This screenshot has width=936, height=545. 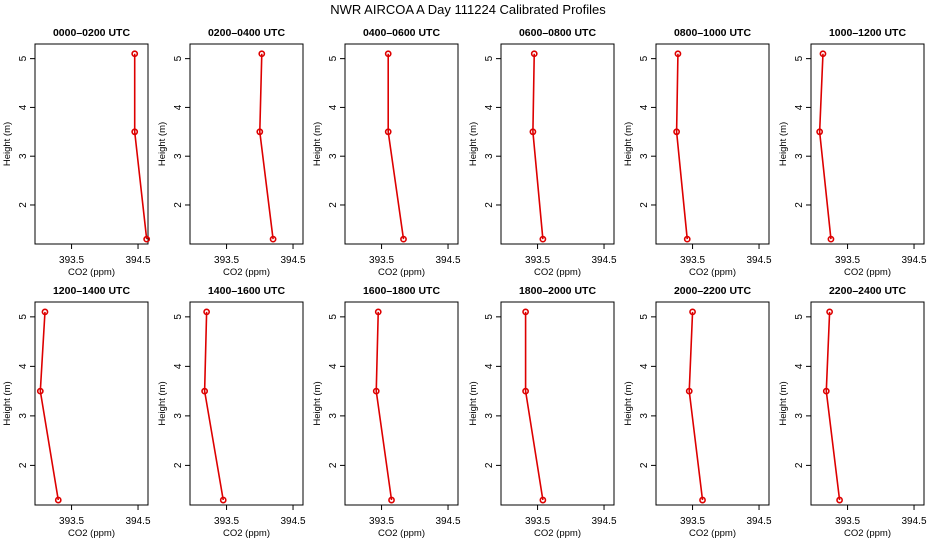 I want to click on panel-title: 1600–1800 UTC, so click(x=401, y=291).